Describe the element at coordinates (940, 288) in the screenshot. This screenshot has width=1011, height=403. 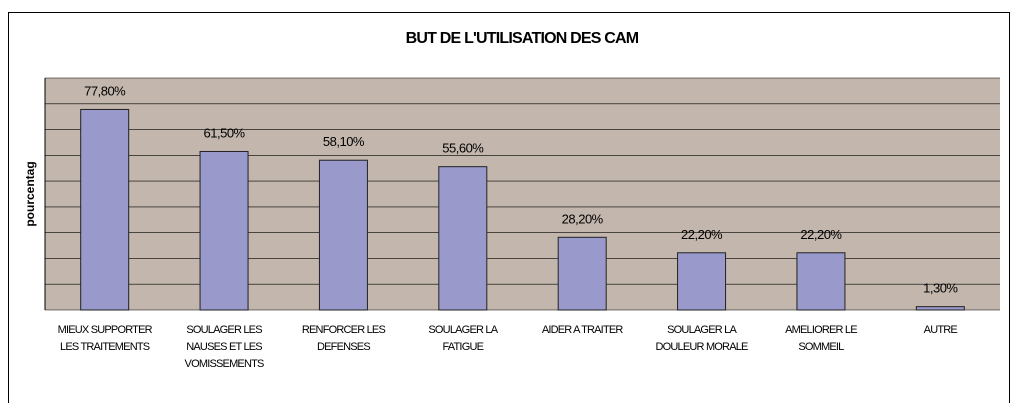
I see `data-label: 1,30%` at that location.